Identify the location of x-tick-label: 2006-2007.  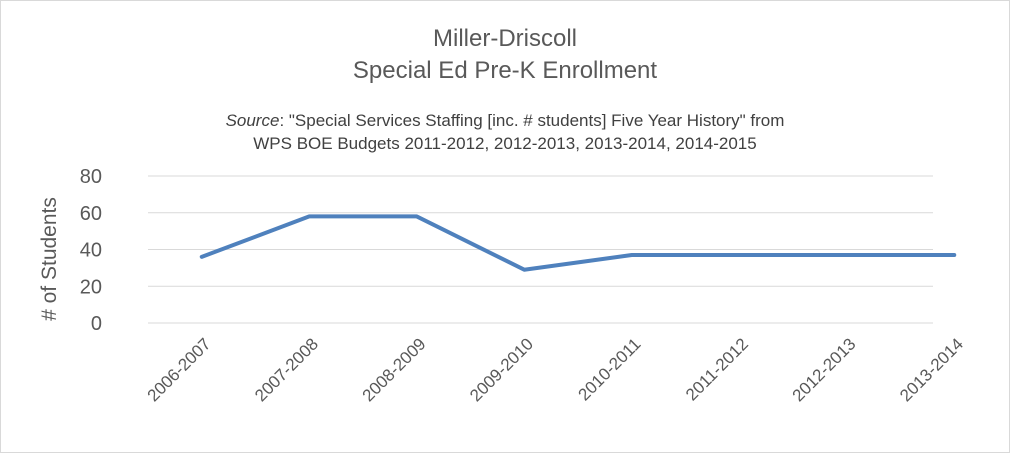
(179, 369).